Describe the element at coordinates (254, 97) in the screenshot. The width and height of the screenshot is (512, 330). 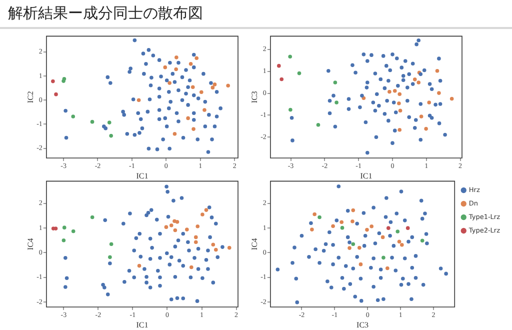
I see `y-axis-title: IC3` at that location.